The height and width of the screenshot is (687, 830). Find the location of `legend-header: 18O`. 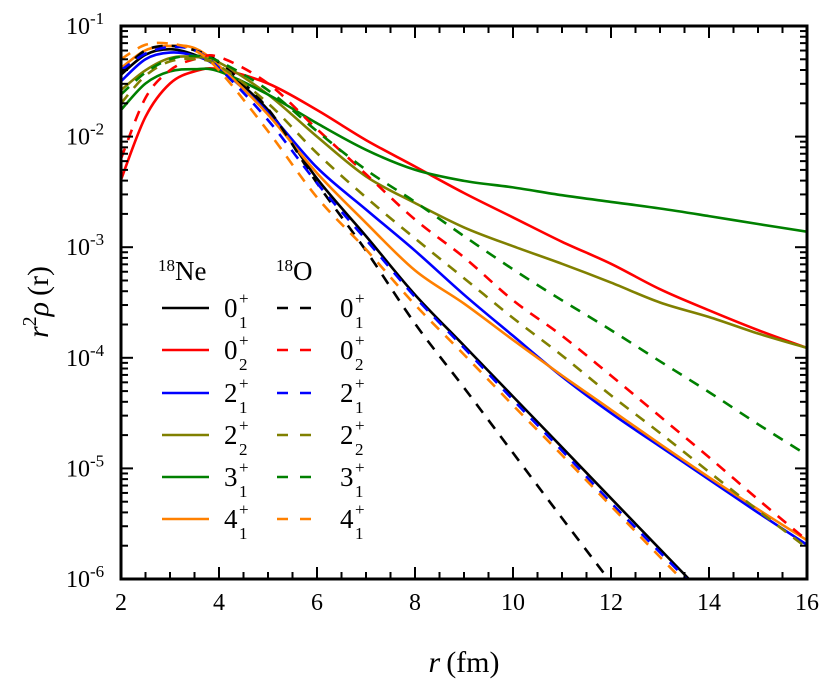

legend-header: 18O is located at coordinates (294, 271).